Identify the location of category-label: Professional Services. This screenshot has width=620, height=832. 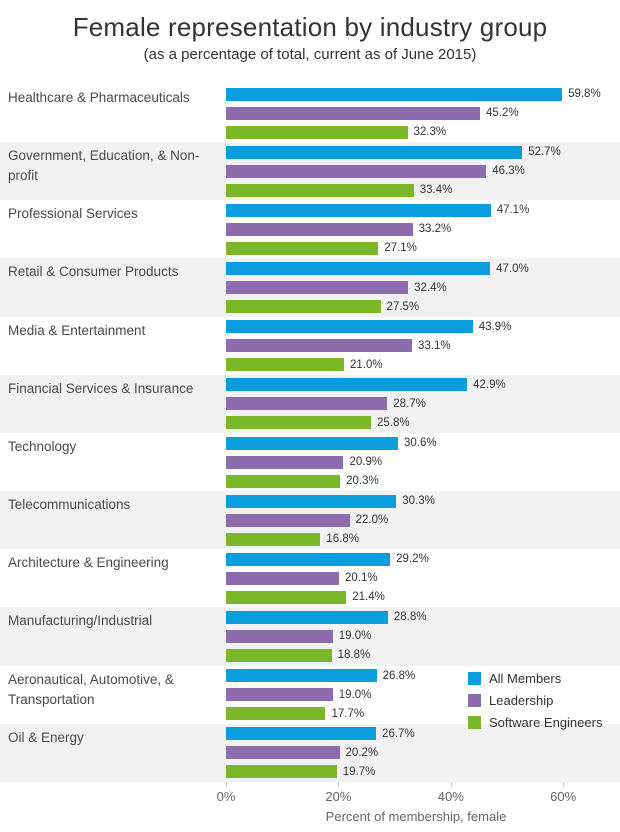
(73, 214).